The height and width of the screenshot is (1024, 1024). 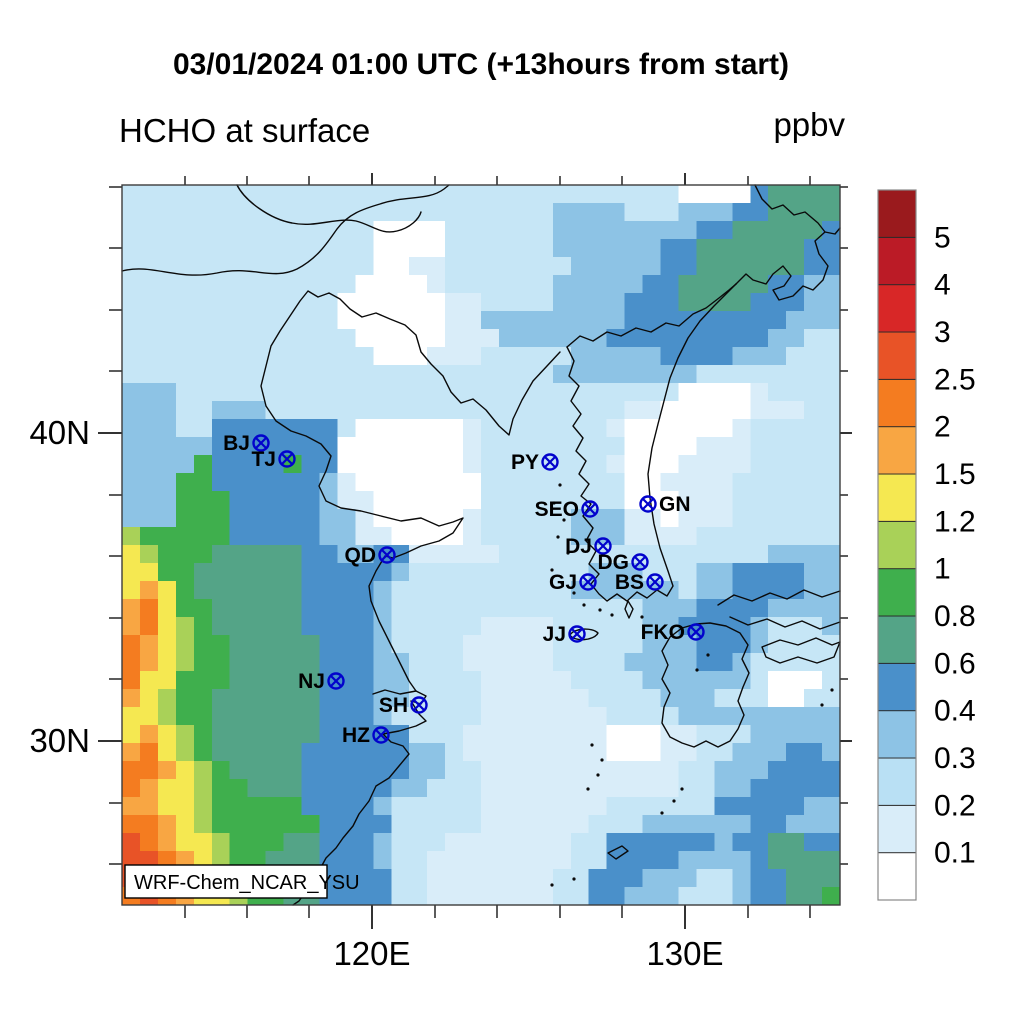 What do you see at coordinates (403, 705) in the screenshot?
I see `station-SH: SH` at bounding box center [403, 705].